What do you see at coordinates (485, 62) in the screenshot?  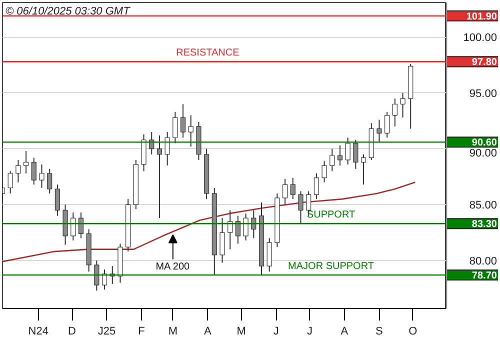 I see `ref-line-label: 97.80` at bounding box center [485, 62].